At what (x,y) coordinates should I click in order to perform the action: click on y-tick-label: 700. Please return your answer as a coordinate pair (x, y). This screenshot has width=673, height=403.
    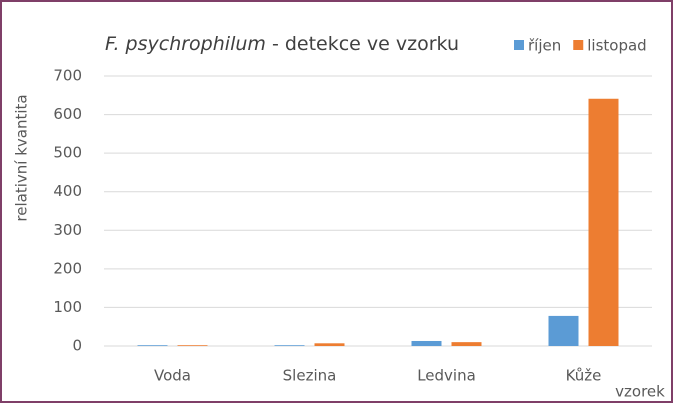
    Looking at the image, I should click on (67, 76).